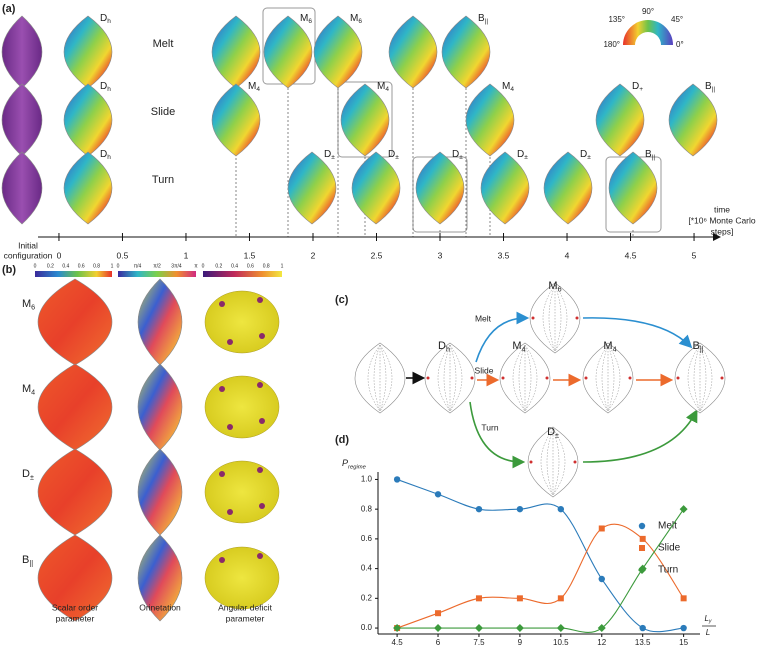 The width and height of the screenshot is (760, 648). Describe the element at coordinates (112, 266) in the screenshot. I see `colorbar-tick-label: 1` at that location.